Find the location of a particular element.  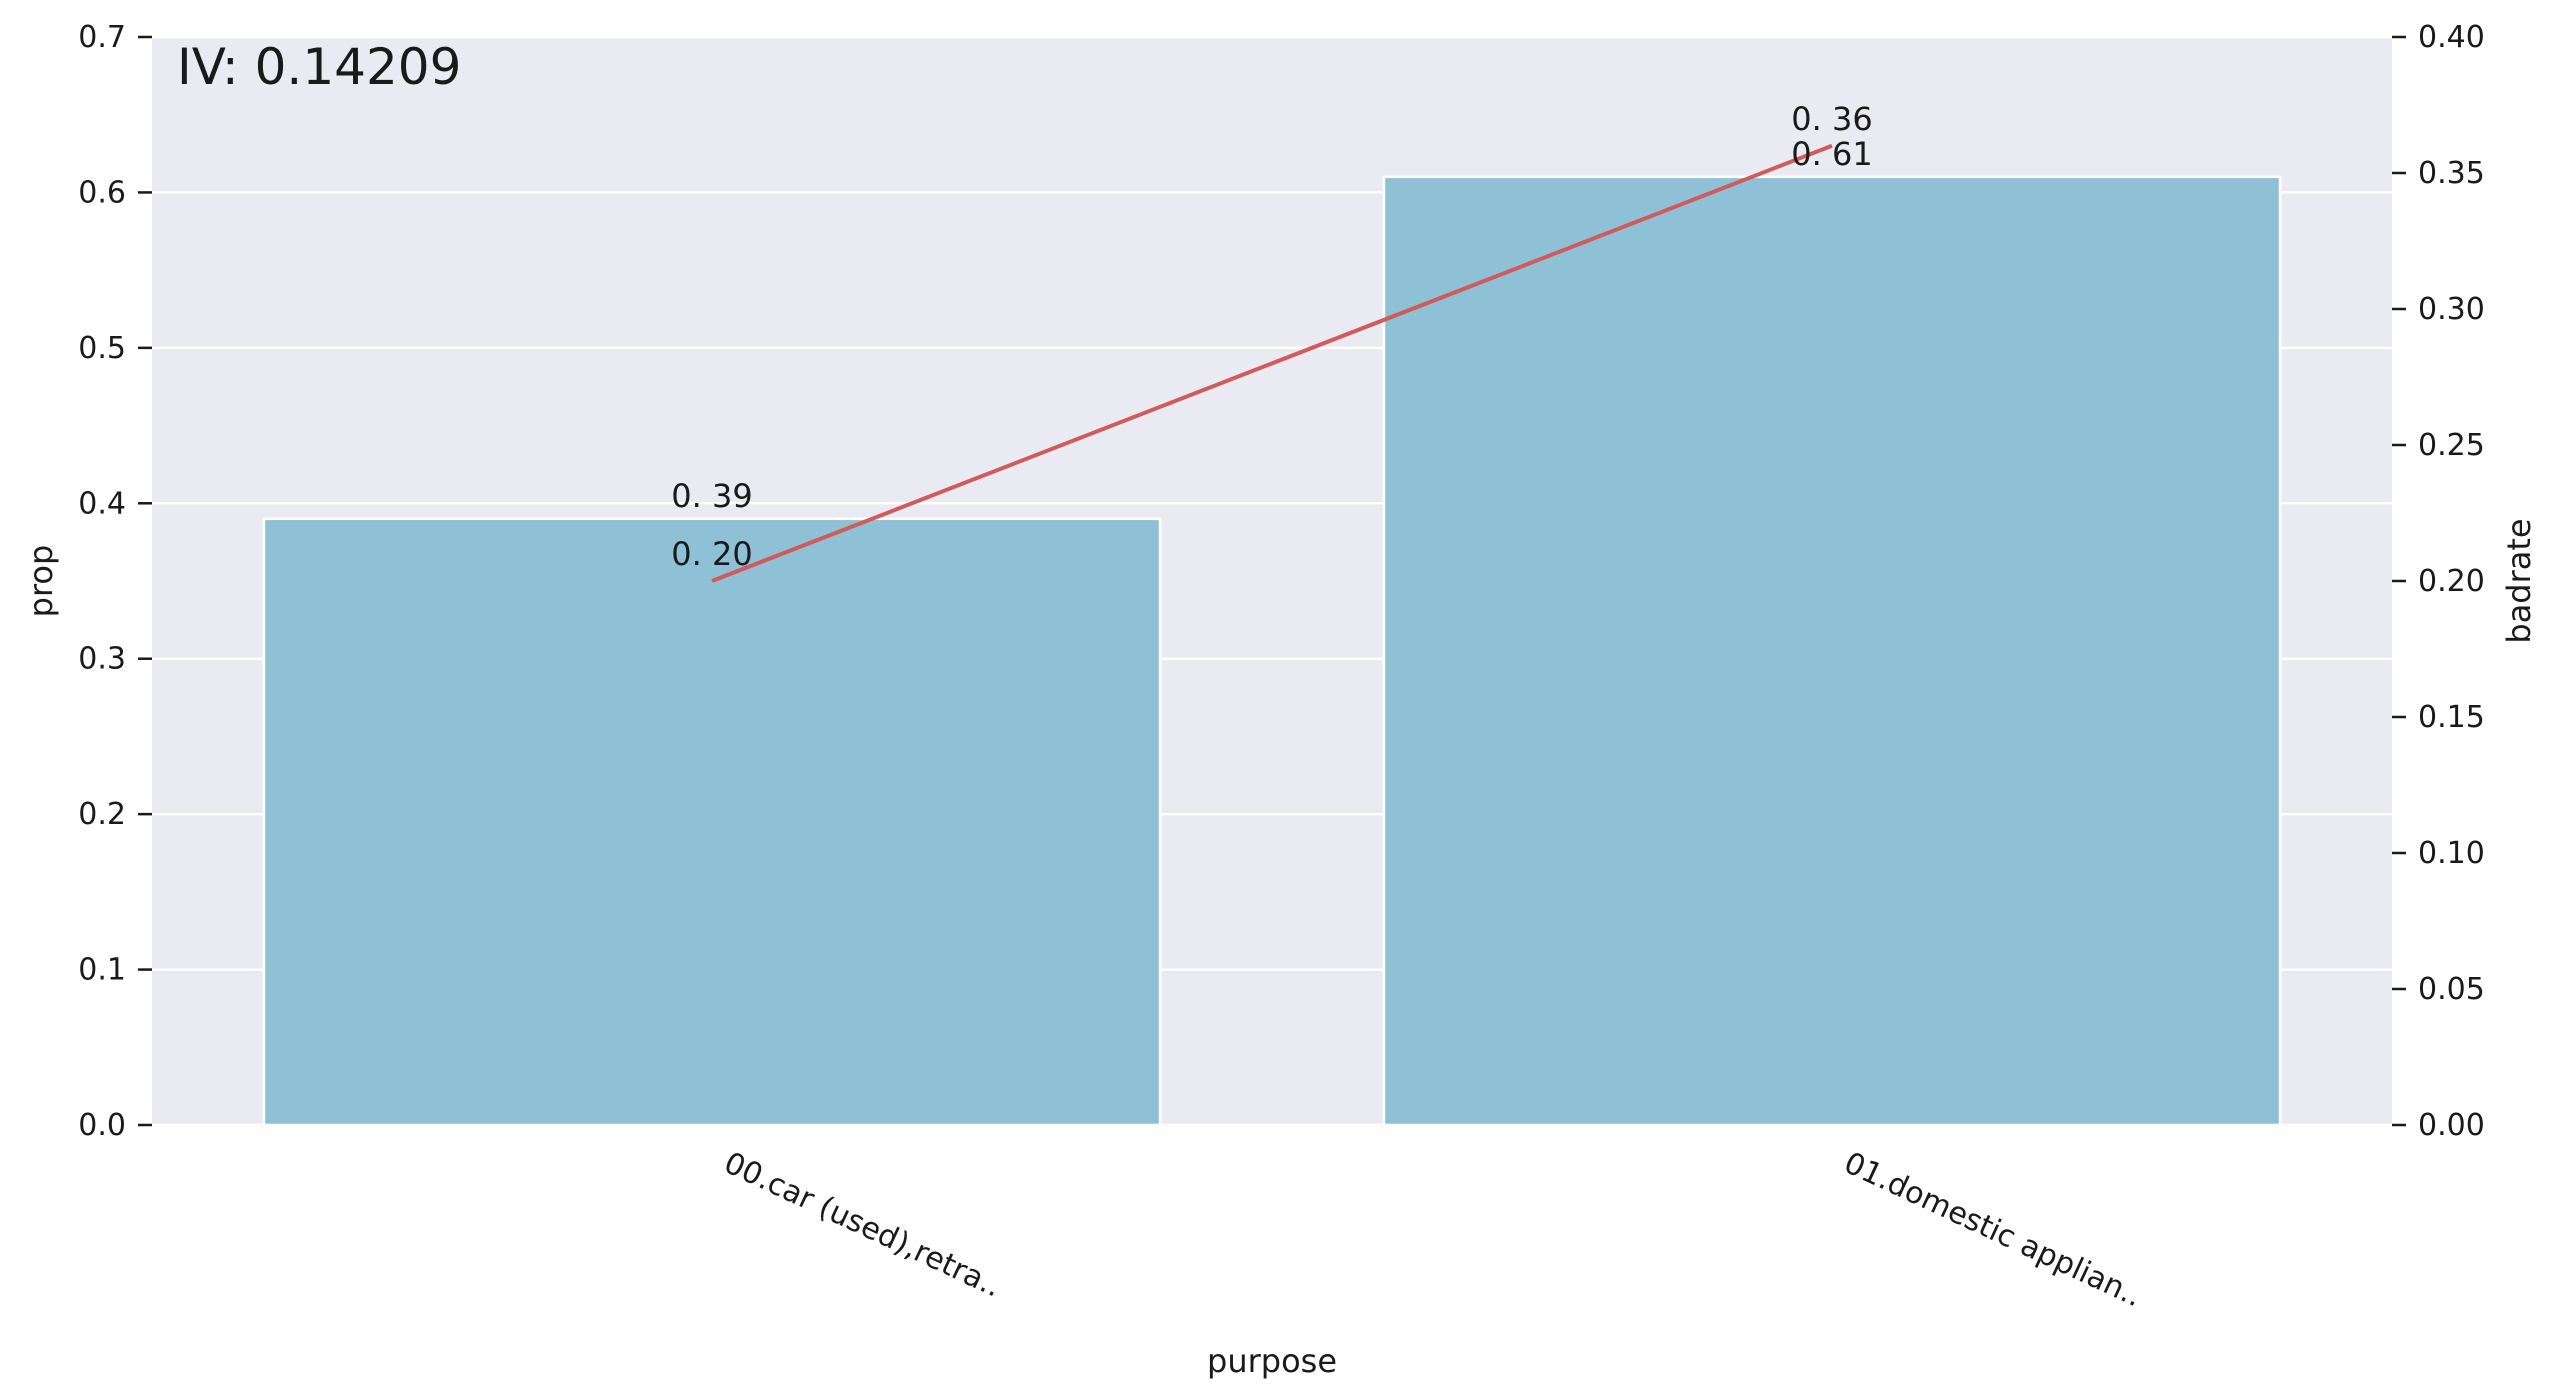

y-tick-label: 0.7 is located at coordinates (102, 37).